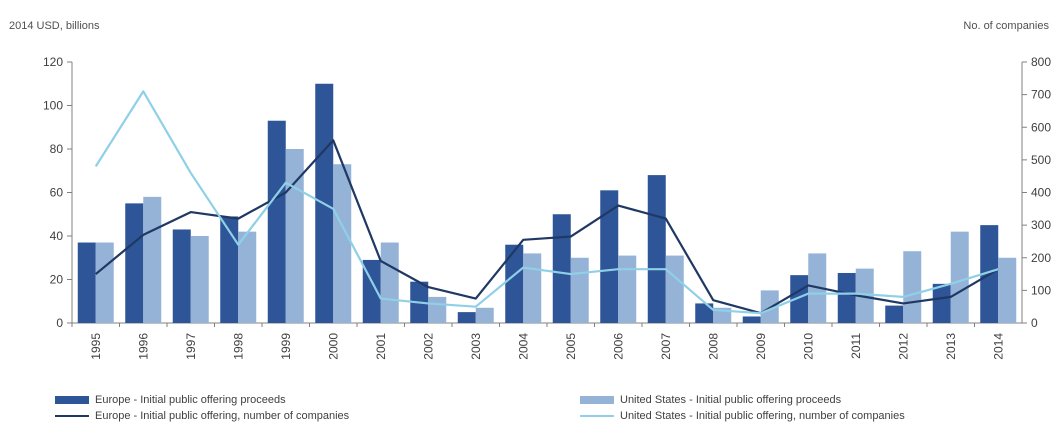  What do you see at coordinates (191, 346) in the screenshot?
I see `x-tick-label: 1997` at bounding box center [191, 346].